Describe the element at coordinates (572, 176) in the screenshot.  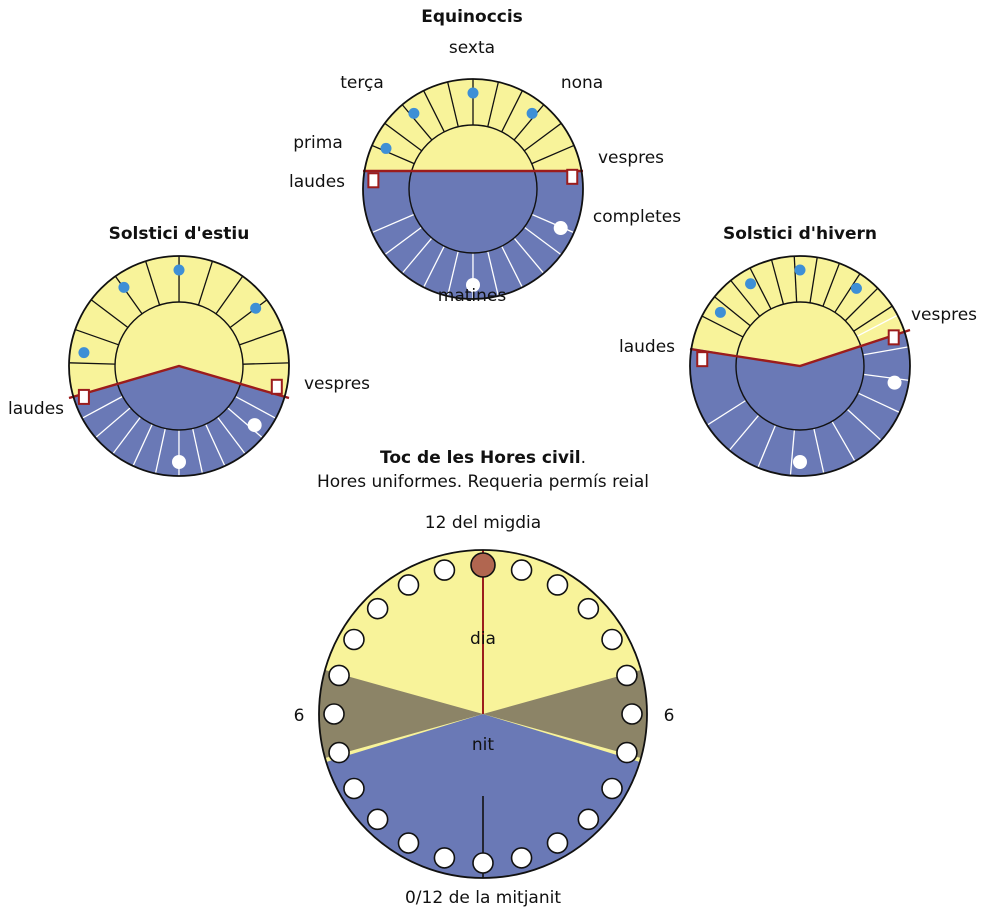
I see `vespres-marker` at that location.